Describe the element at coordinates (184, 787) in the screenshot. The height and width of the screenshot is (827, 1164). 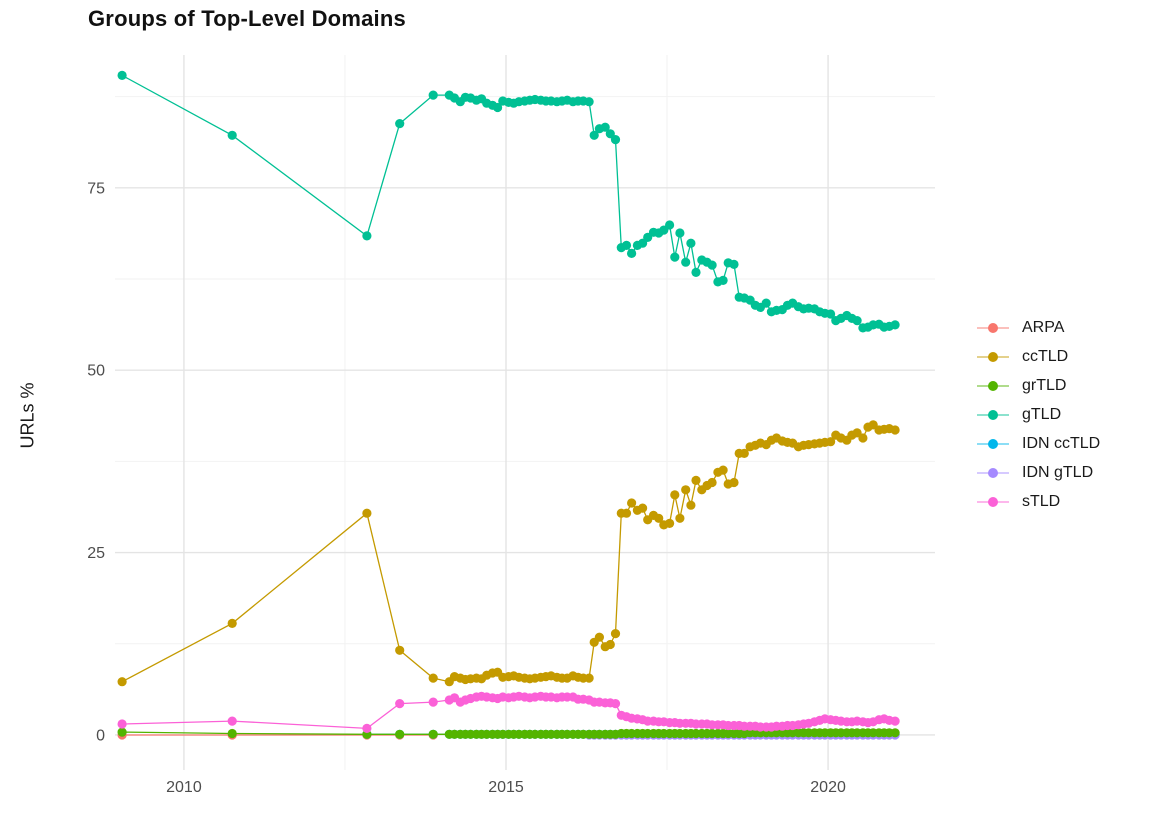
I see `x-tick-label: 2010` at that location.